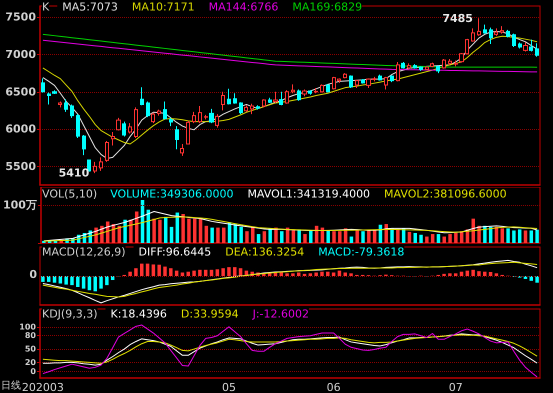 The width and height of the screenshot is (553, 393). What do you see at coordinates (43, 387) in the screenshot?
I see `x-tick-label: 202003` at bounding box center [43, 387].